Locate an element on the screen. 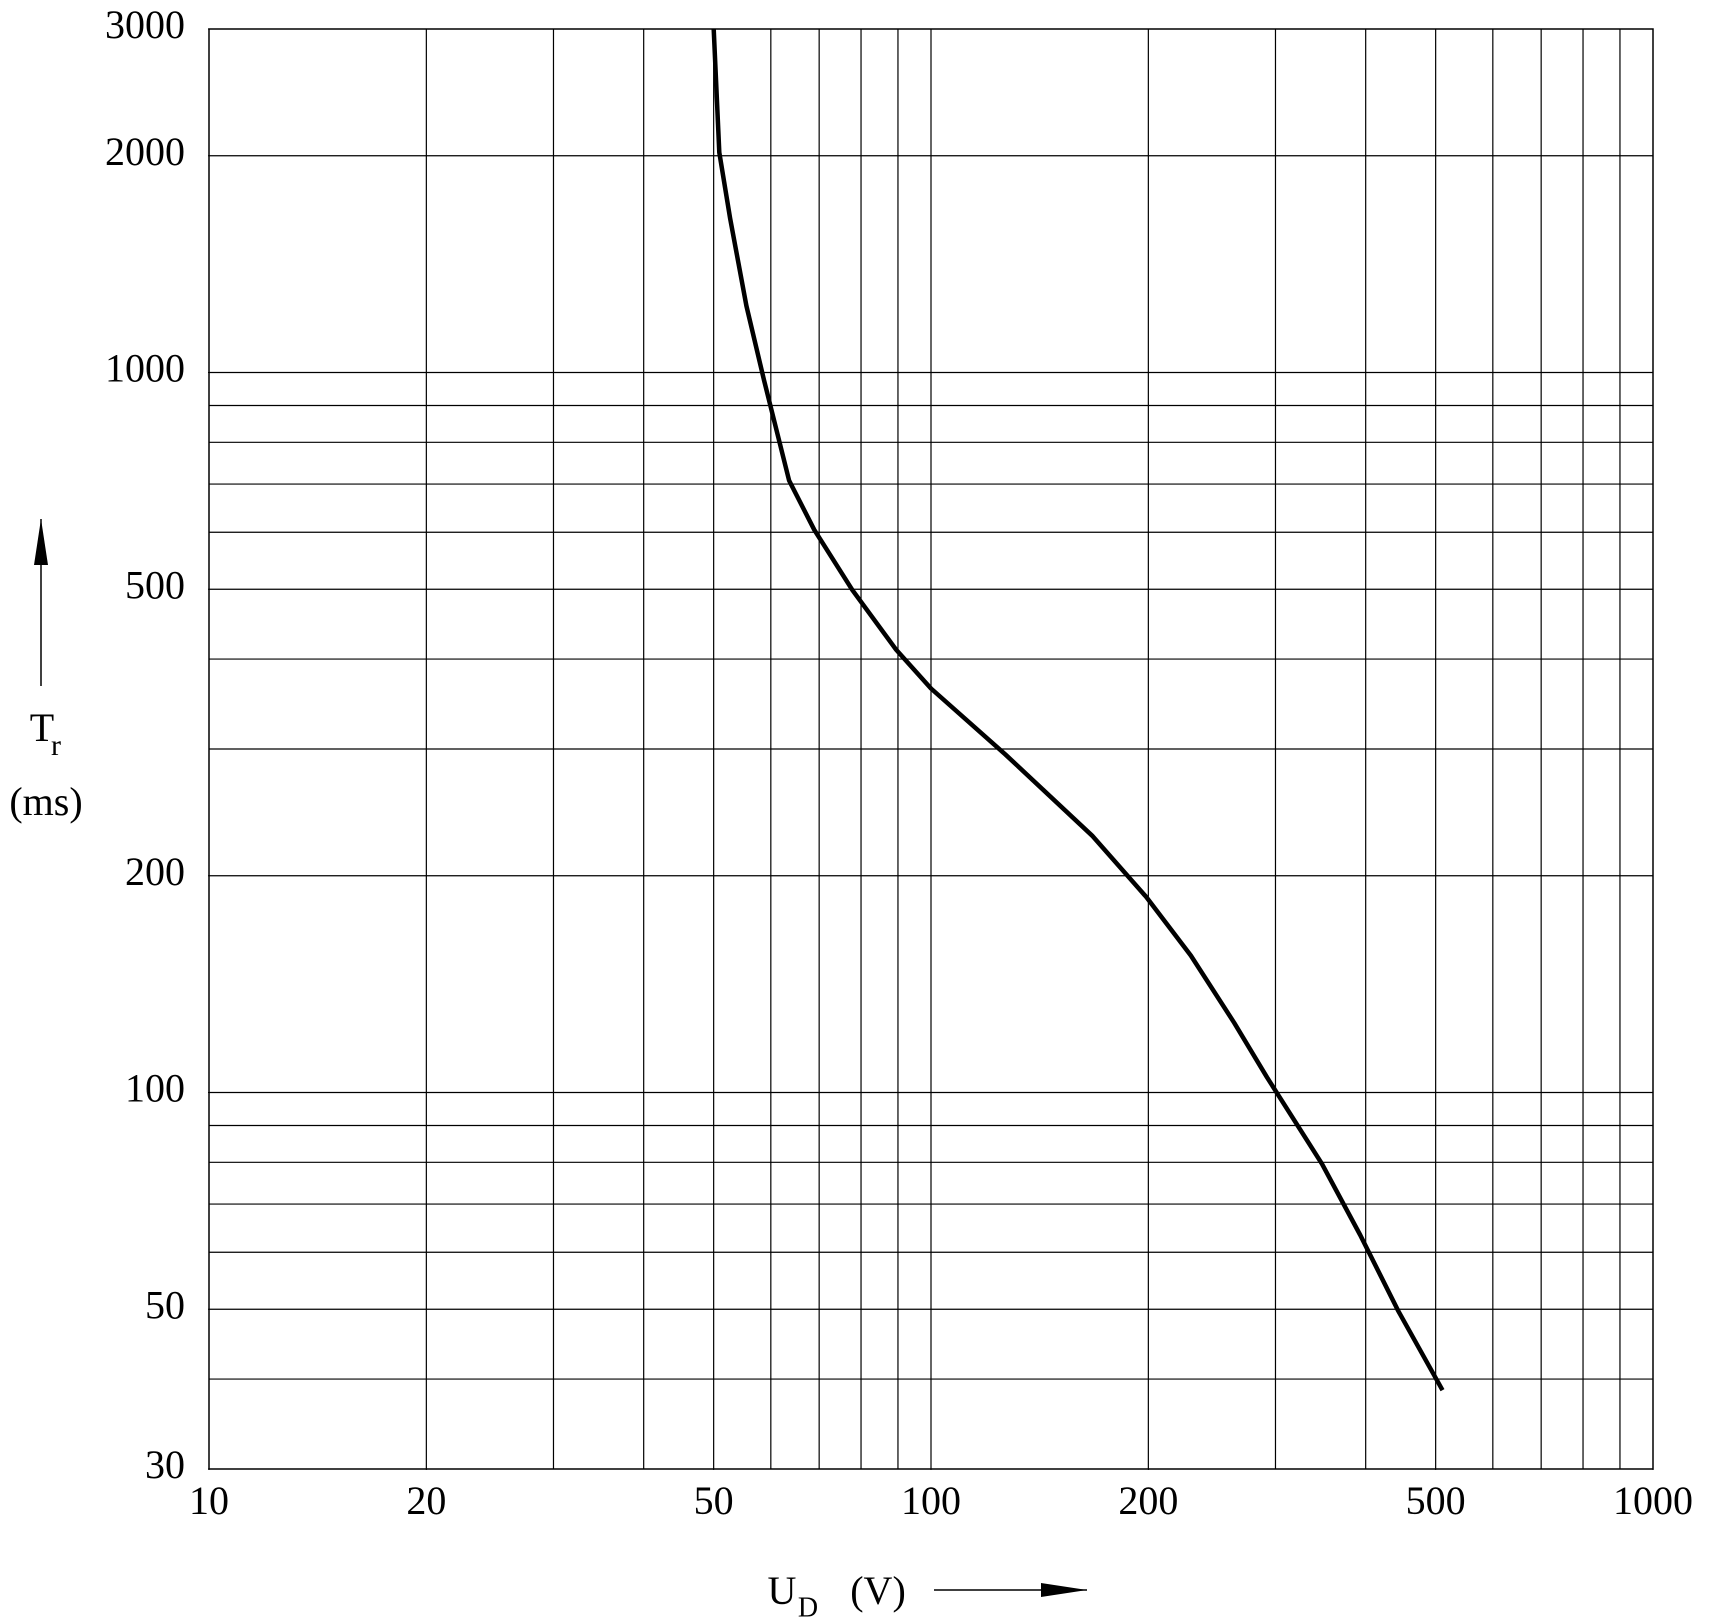 The width and height of the screenshot is (1713, 1619). y-tick-label: 200 is located at coordinates (155, 871).